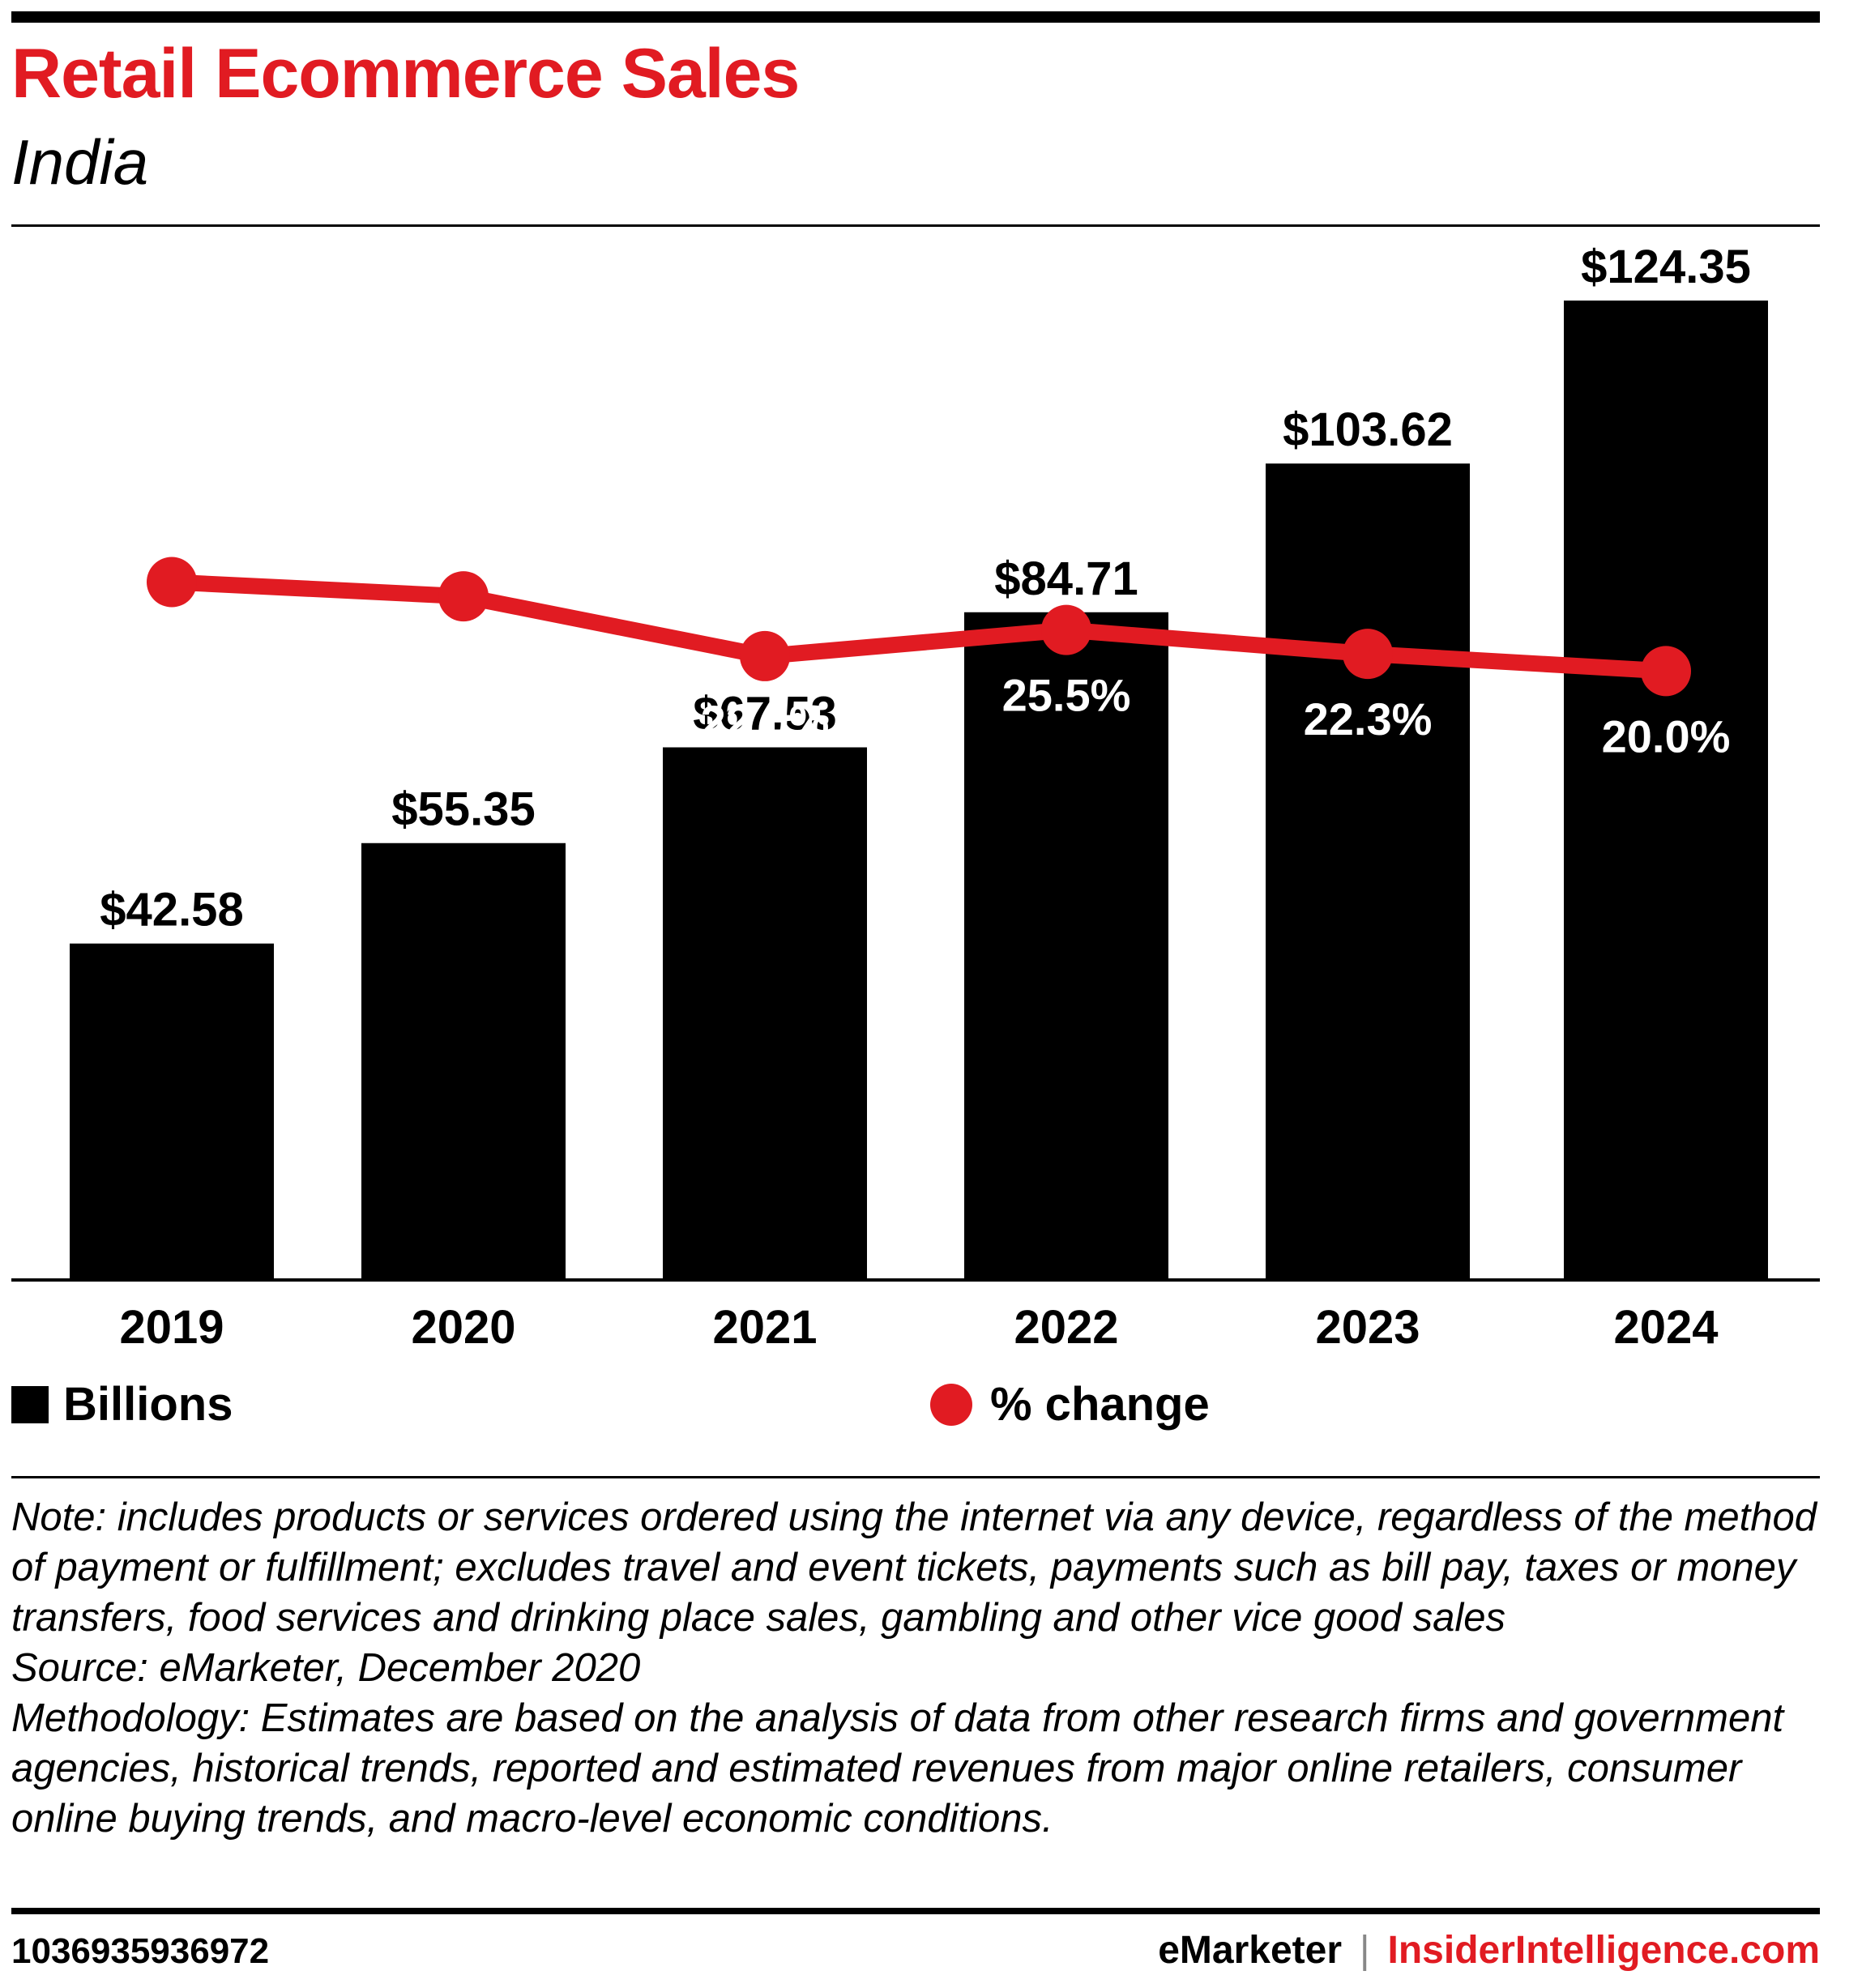 This screenshot has width=1862, height=1988. What do you see at coordinates (1066, 578) in the screenshot?
I see `bar-value-label: $84.71` at bounding box center [1066, 578].